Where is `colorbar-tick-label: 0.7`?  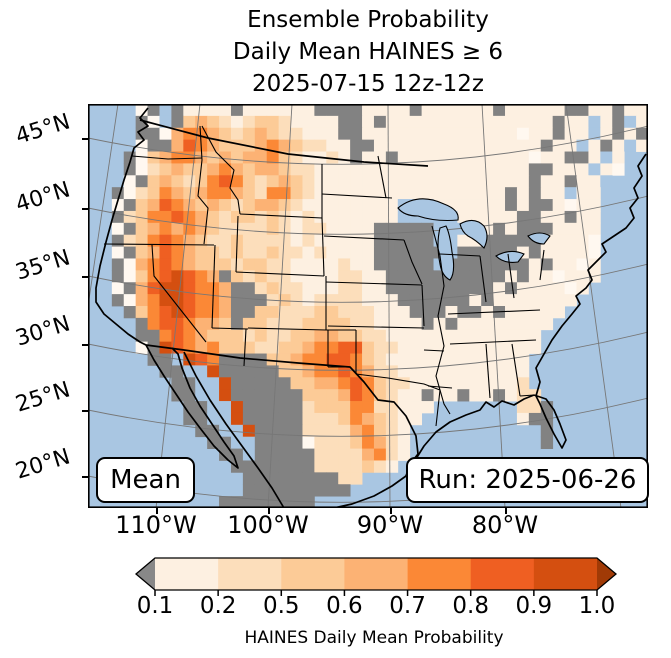 colorbar-tick-label: 0.7 is located at coordinates (407, 606).